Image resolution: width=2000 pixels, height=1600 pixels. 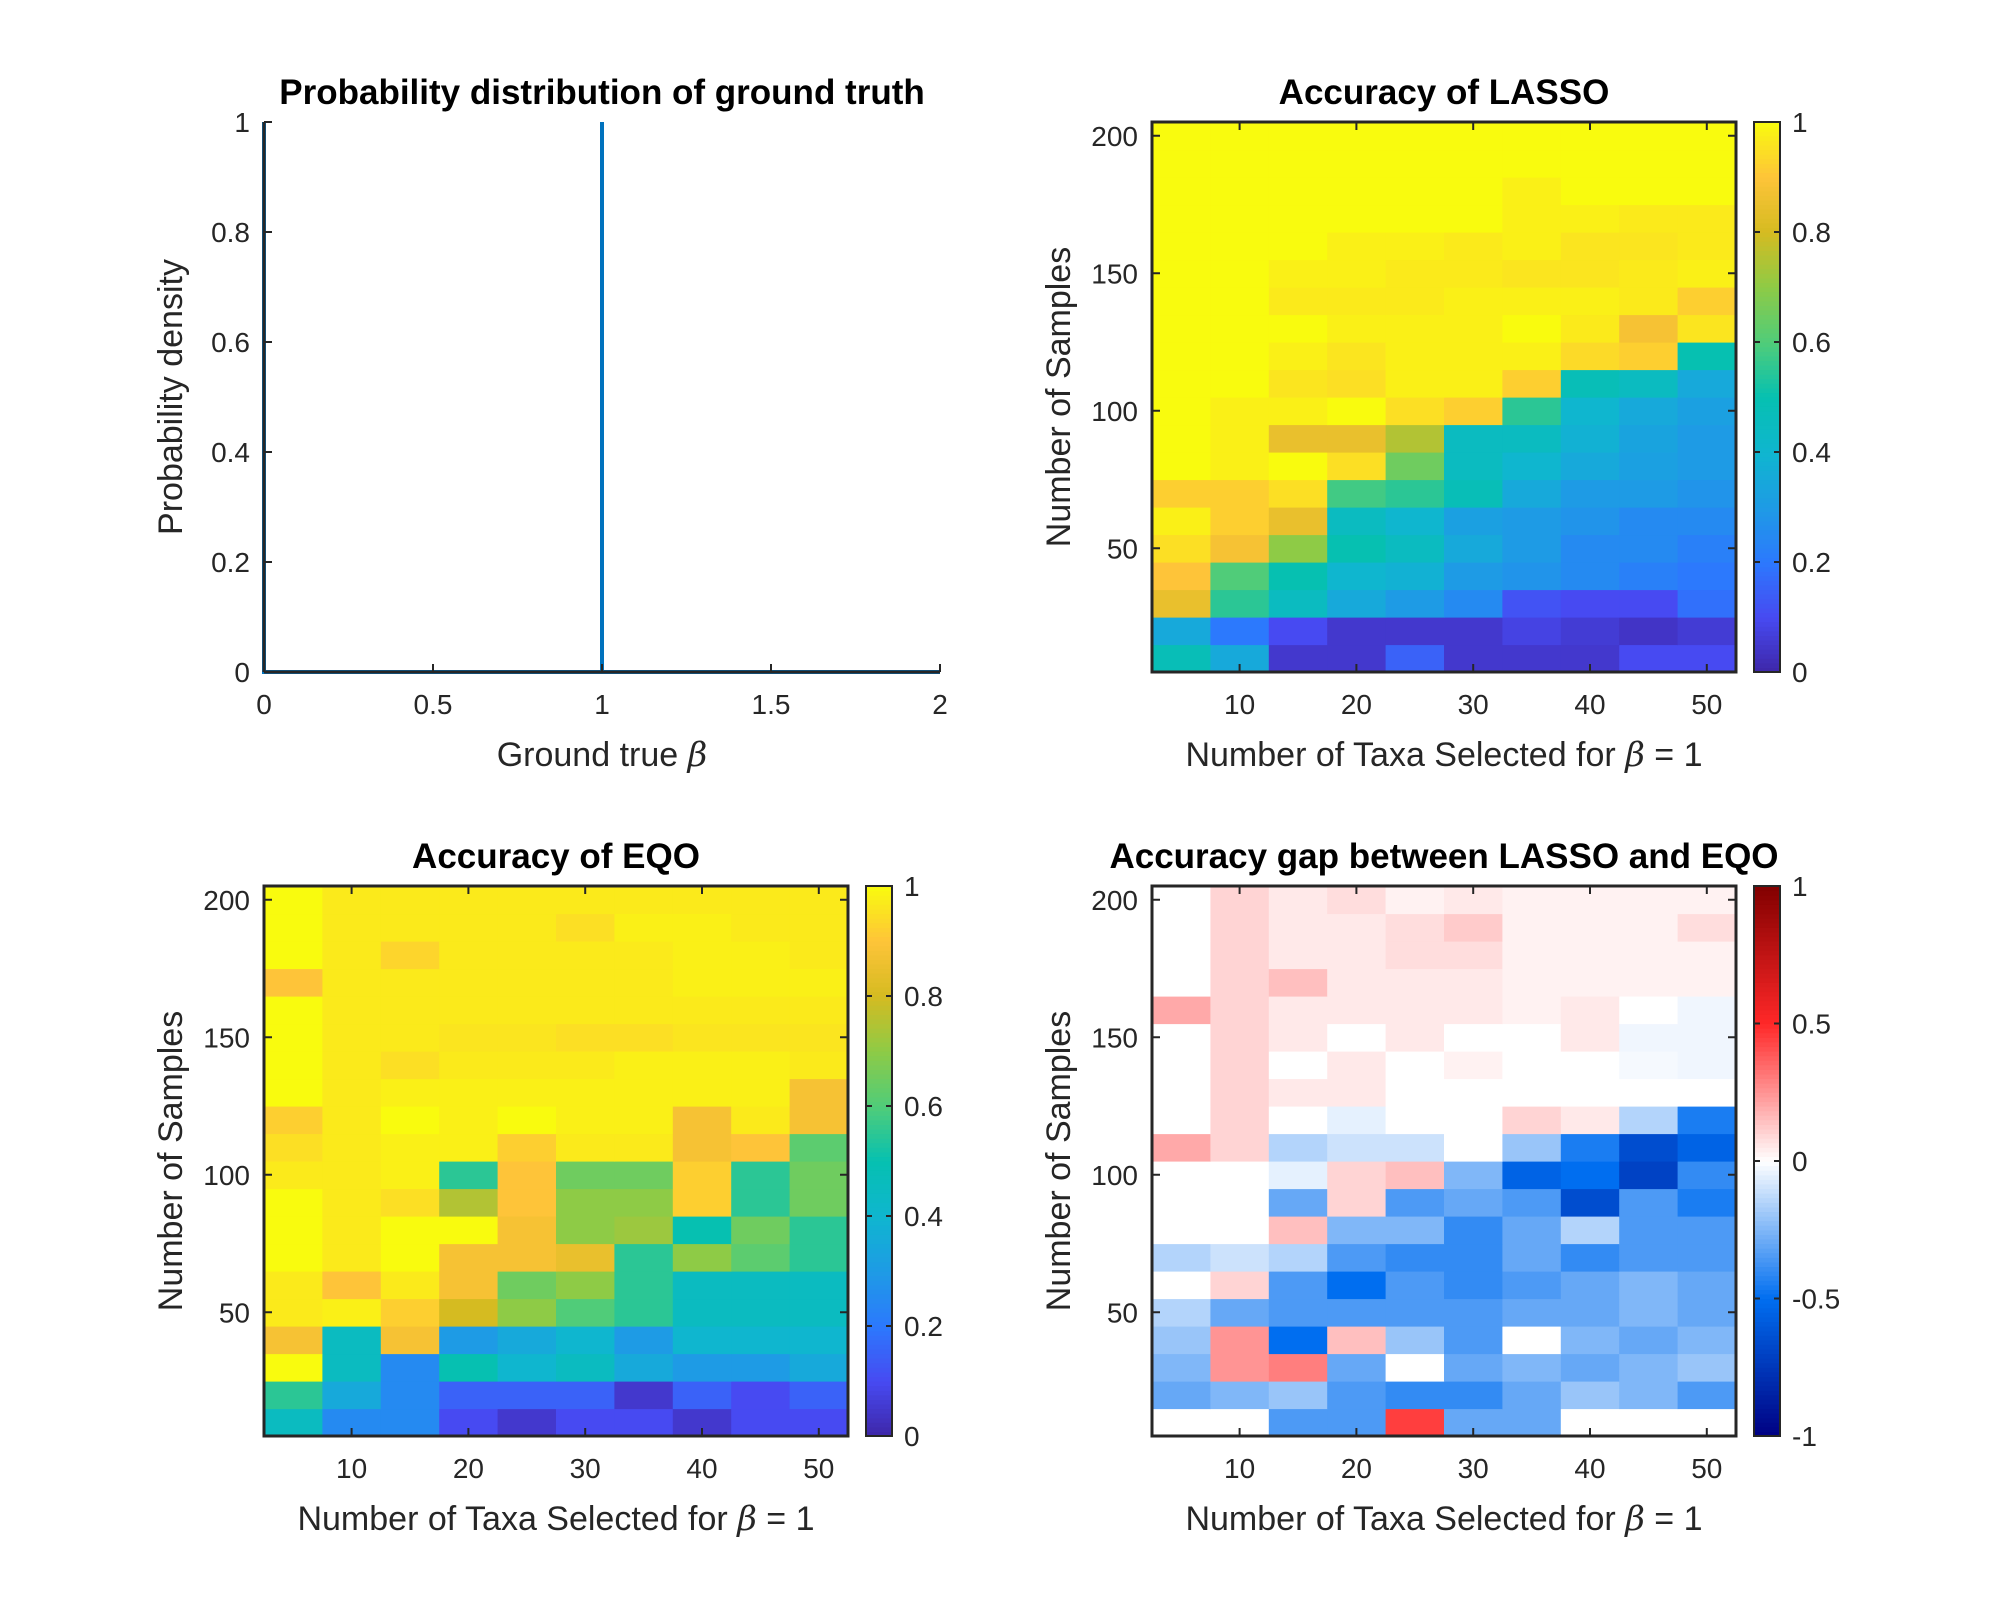 I want to click on colorbar-tick-label: 0.8, so click(x=923, y=996).